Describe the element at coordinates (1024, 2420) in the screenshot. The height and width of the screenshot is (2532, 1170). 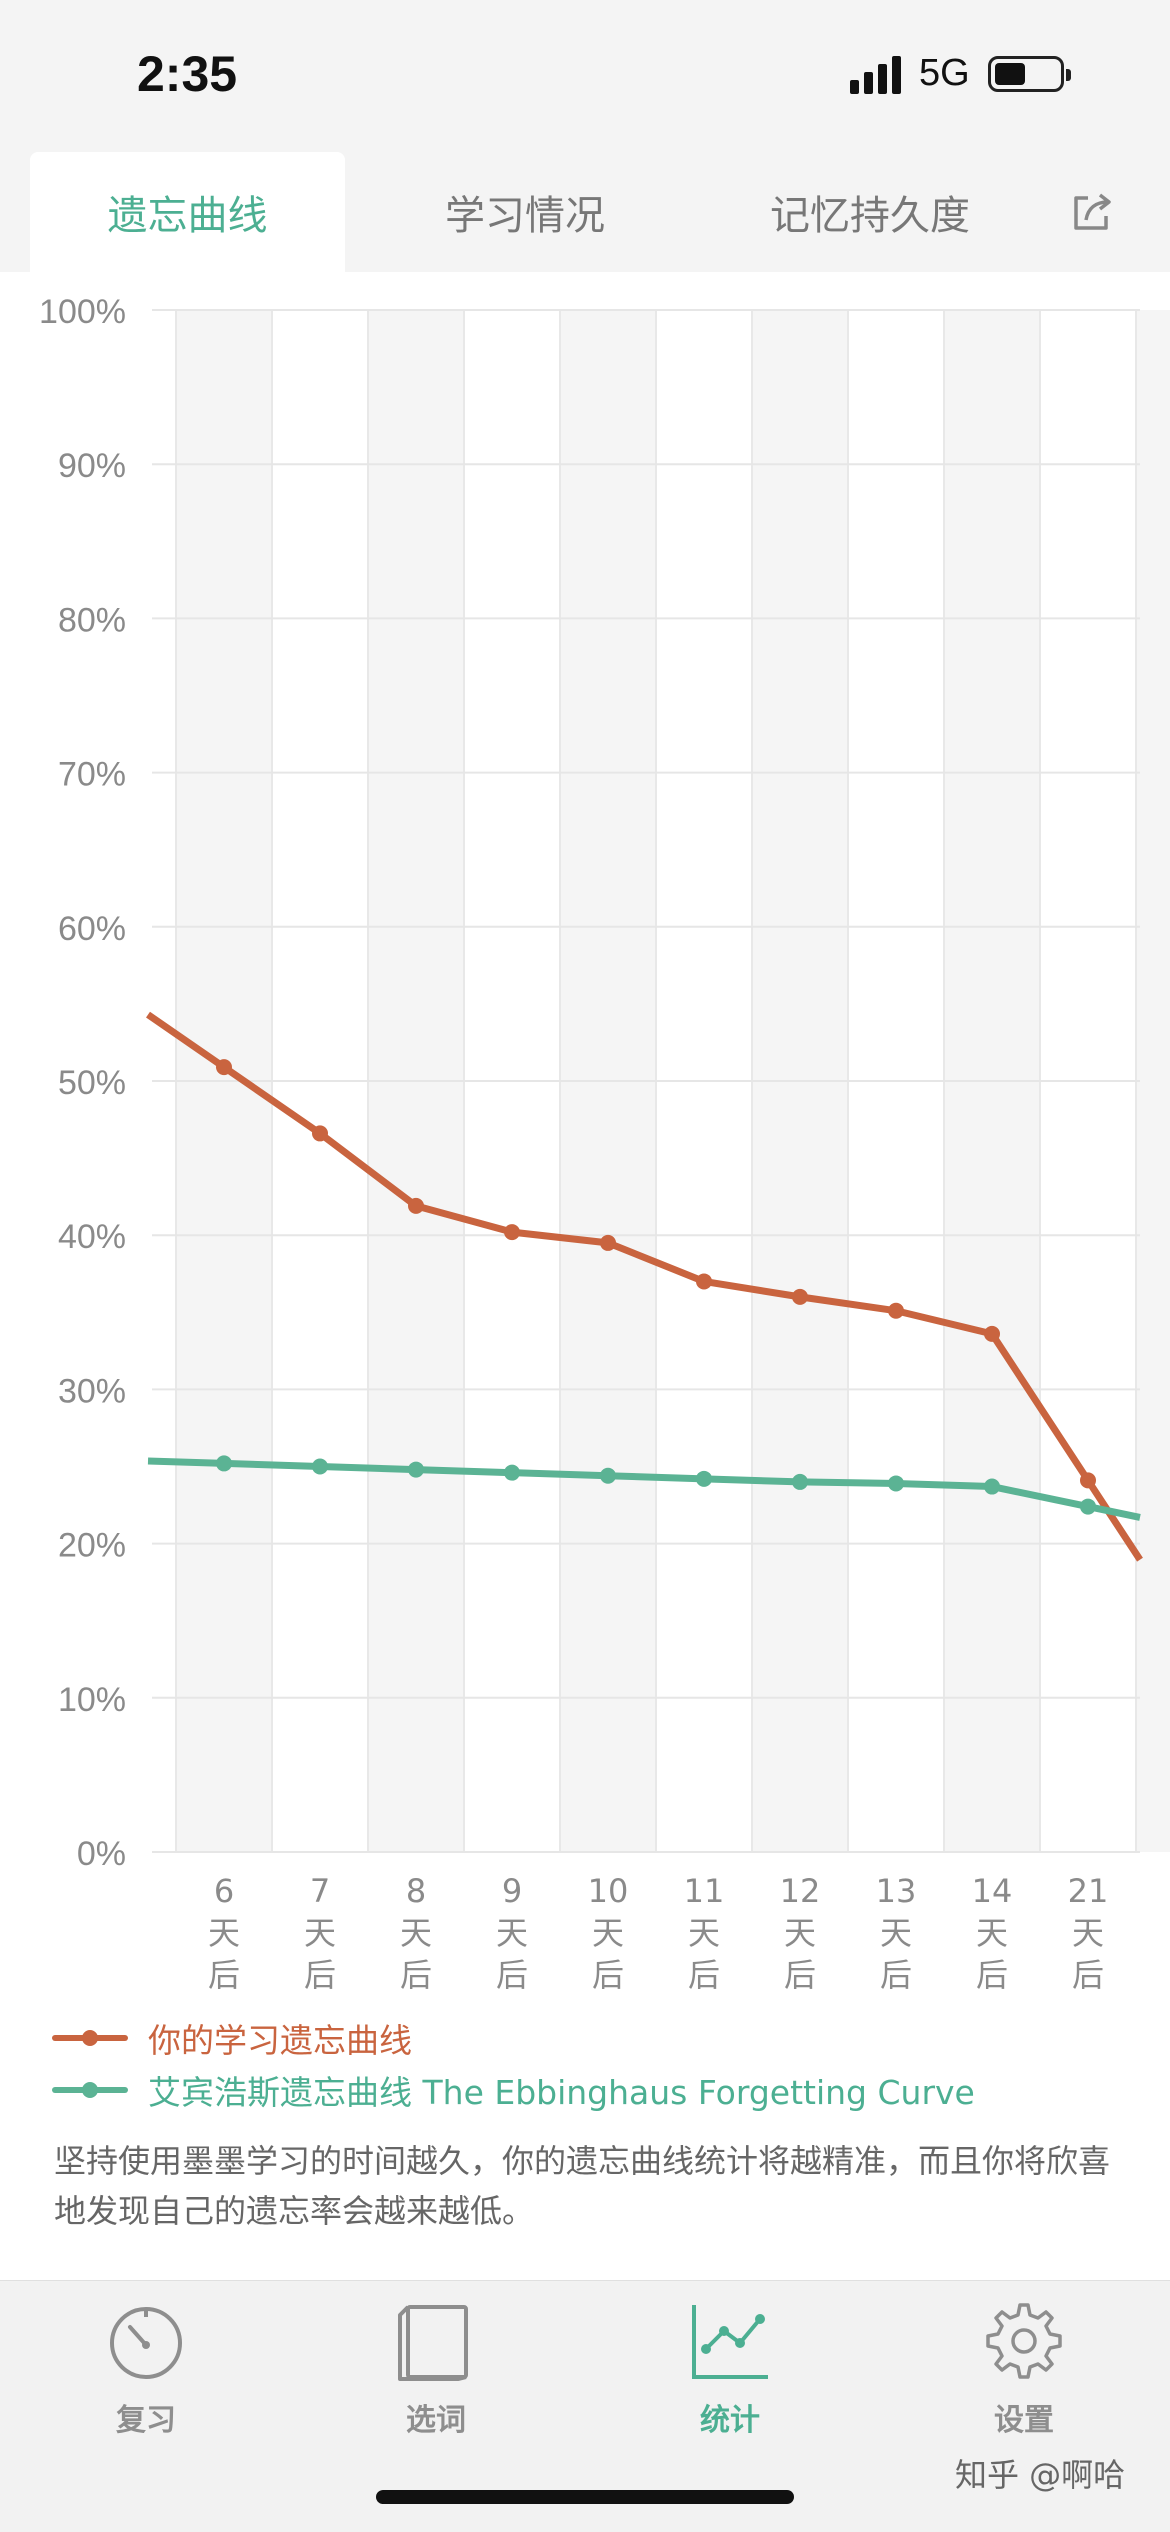
I see `tabbar-label-settings: 设置` at that location.